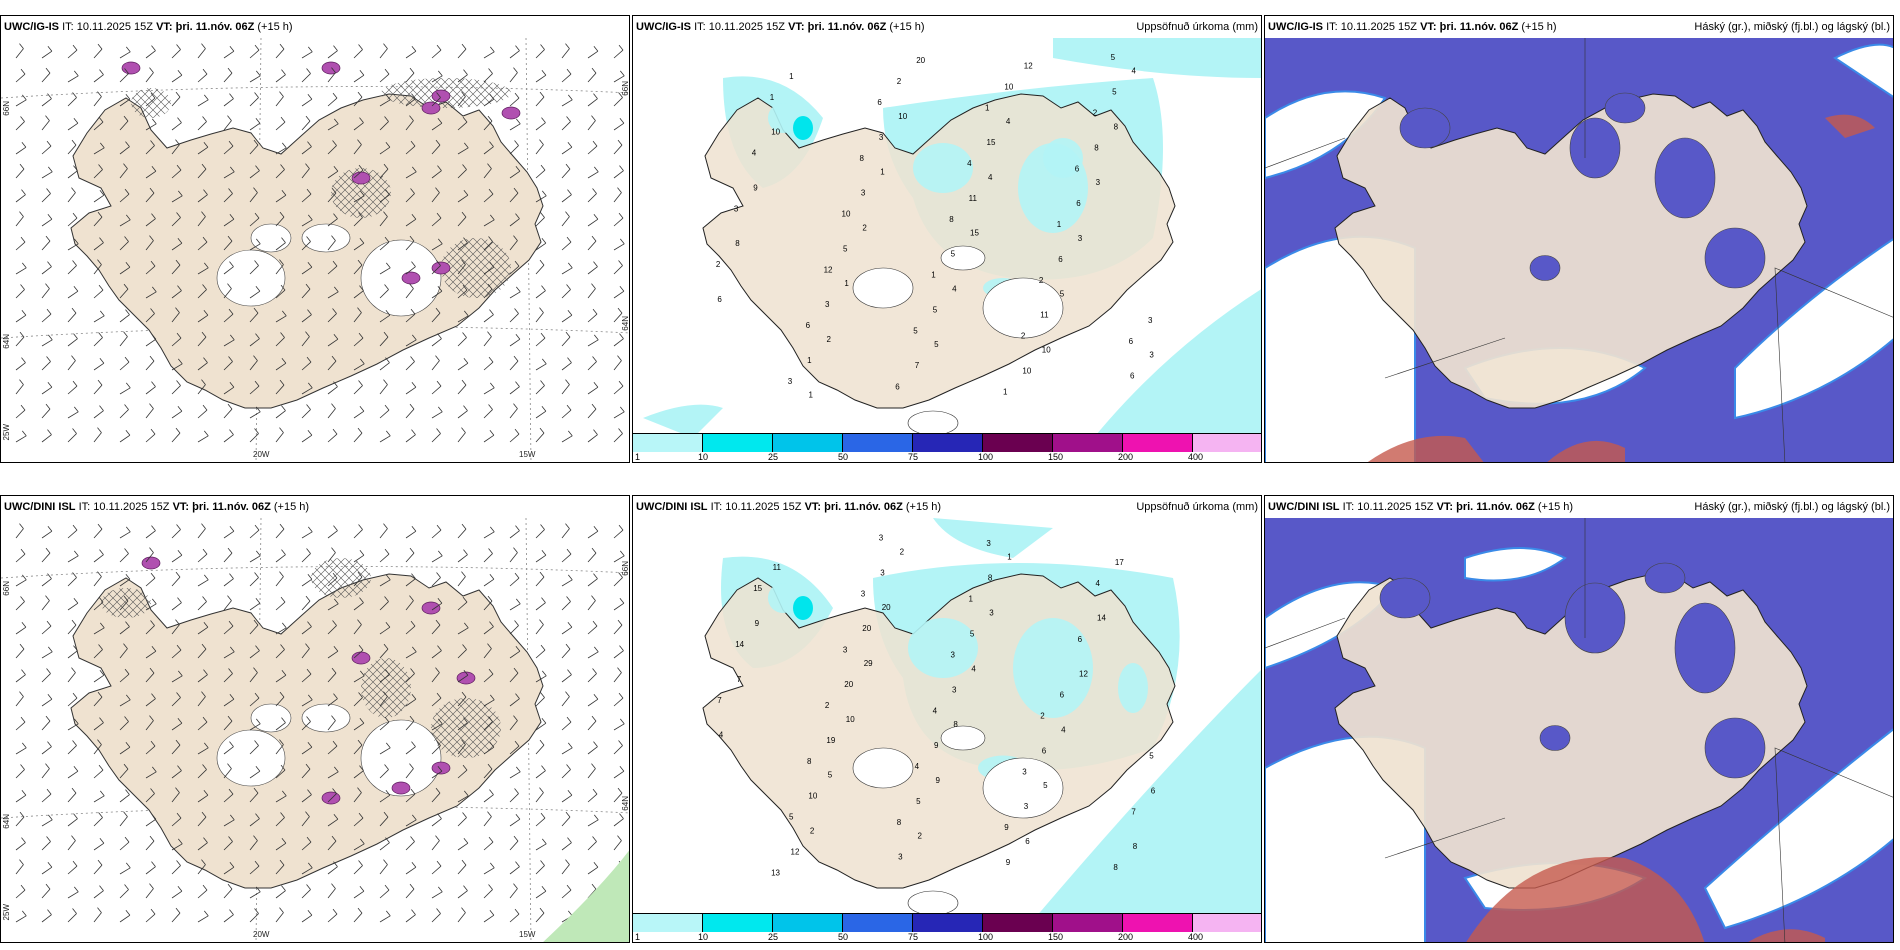 The image size is (1900, 950). I want to click on colorbar-tick-label: 10, so click(703, 457).